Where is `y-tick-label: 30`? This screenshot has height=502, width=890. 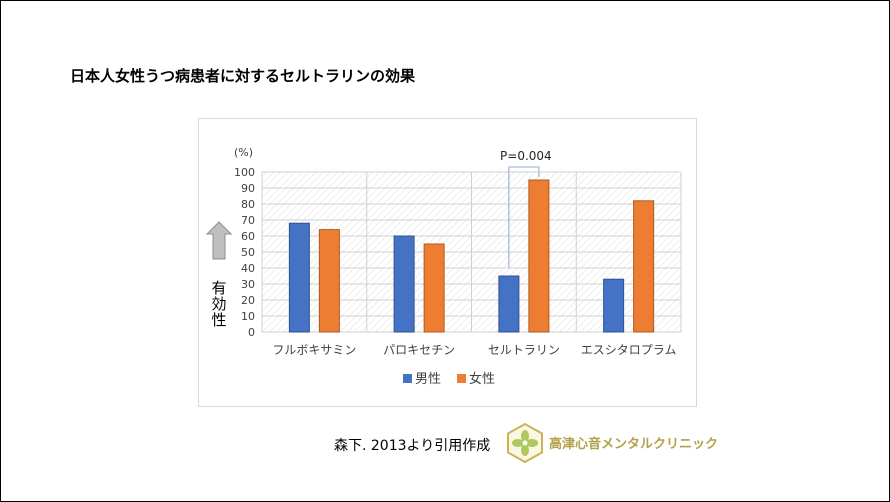
y-tick-label: 30 is located at coordinates (248, 284).